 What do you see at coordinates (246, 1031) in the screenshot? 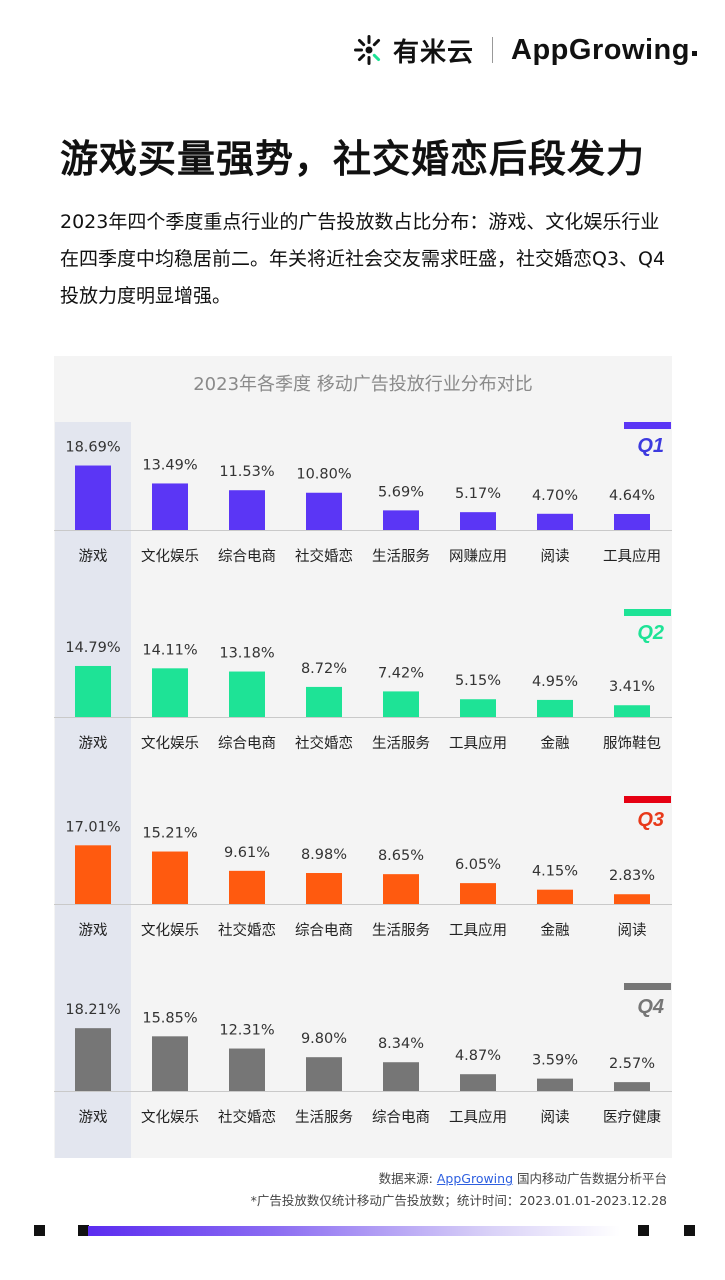
I see `bar-value-label: 12.31%` at bounding box center [246, 1031].